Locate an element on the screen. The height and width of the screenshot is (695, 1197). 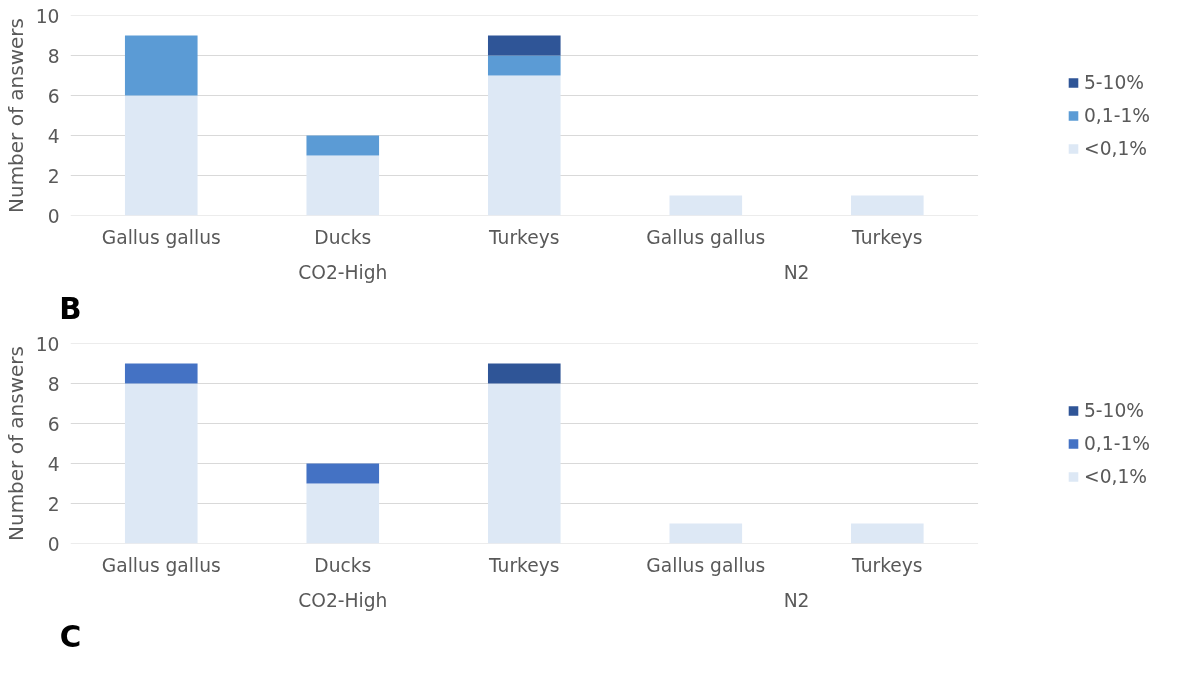
text: B is located at coordinates (70, 308).